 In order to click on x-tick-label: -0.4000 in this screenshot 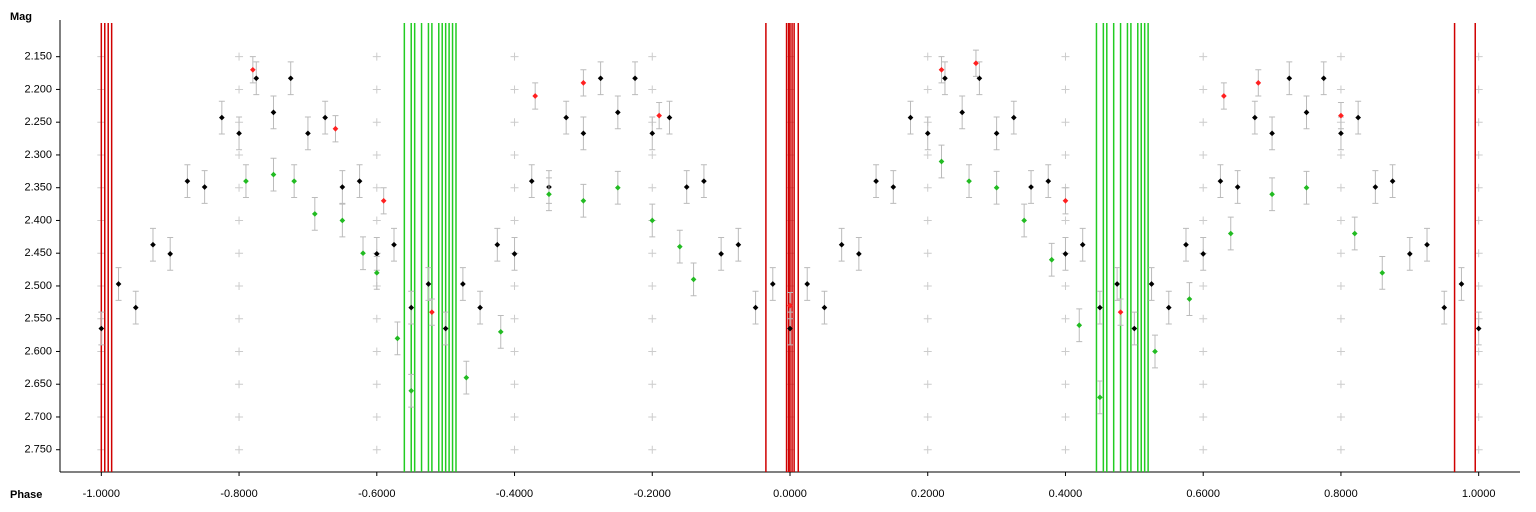, I will do `click(514, 494)`.